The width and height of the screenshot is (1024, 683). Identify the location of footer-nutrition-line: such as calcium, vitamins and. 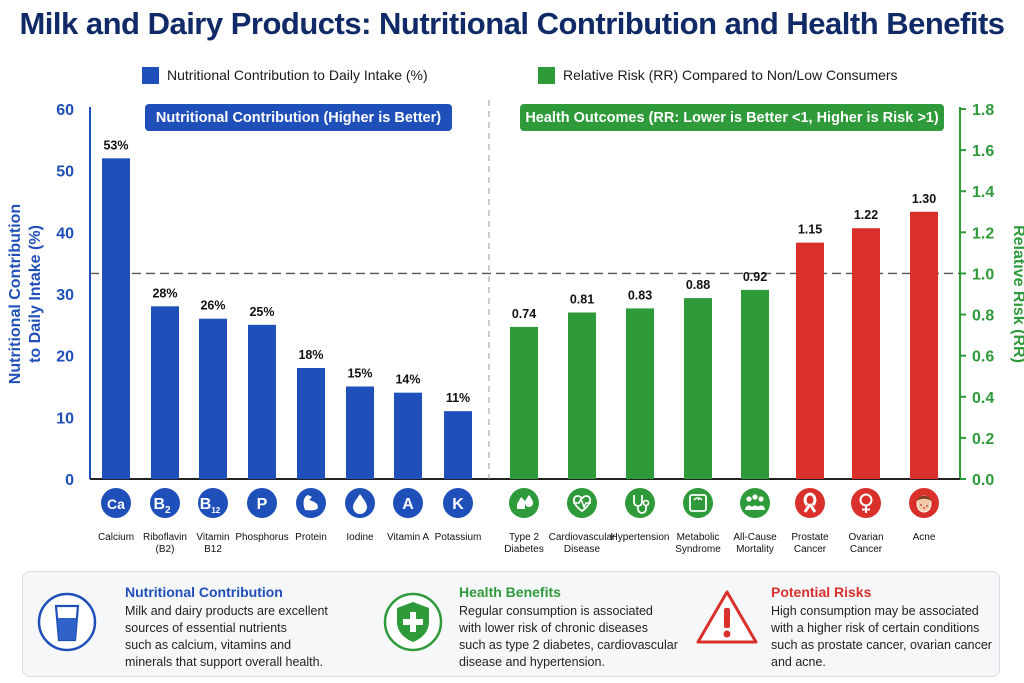
(208, 645).